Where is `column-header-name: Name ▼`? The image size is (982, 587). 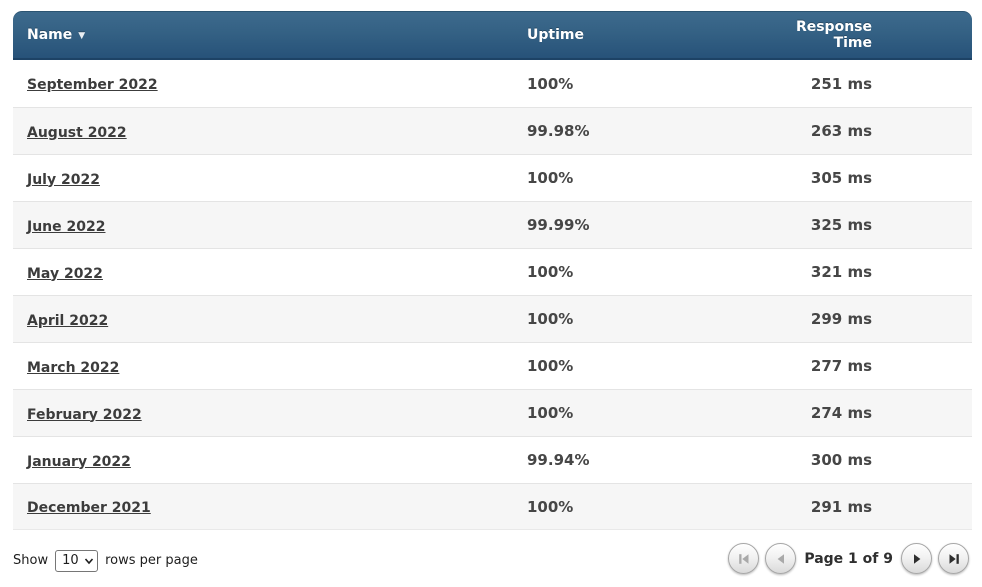 column-header-name: Name ▼ is located at coordinates (270, 35).